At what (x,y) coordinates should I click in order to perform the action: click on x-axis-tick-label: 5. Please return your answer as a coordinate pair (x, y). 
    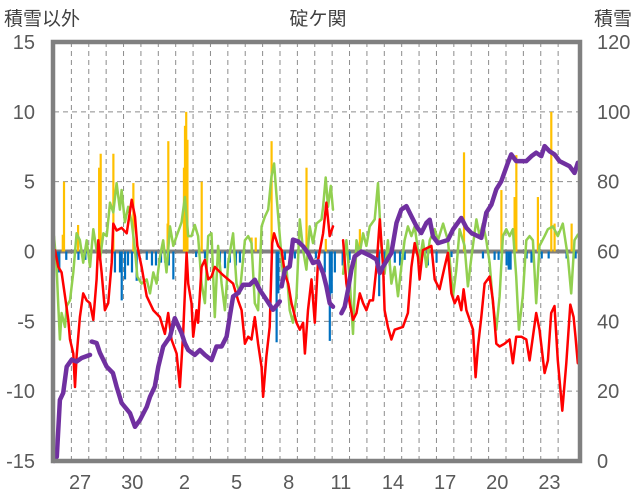
    Looking at the image, I should click on (236, 483).